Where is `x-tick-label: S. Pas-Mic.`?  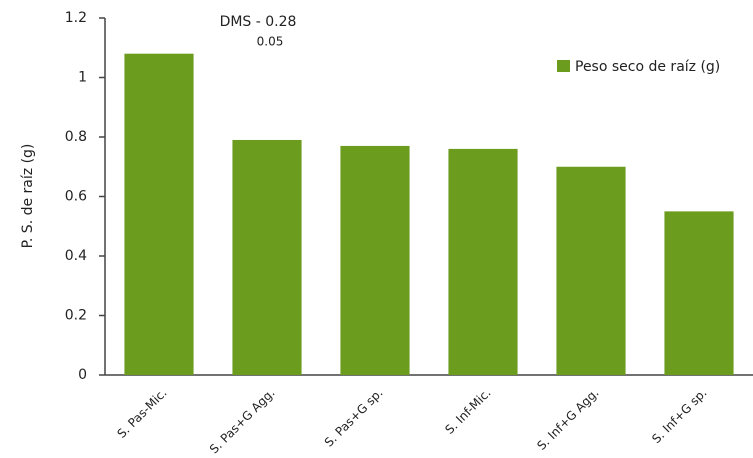 x-tick-label: S. Pas-Mic. is located at coordinates (141, 413).